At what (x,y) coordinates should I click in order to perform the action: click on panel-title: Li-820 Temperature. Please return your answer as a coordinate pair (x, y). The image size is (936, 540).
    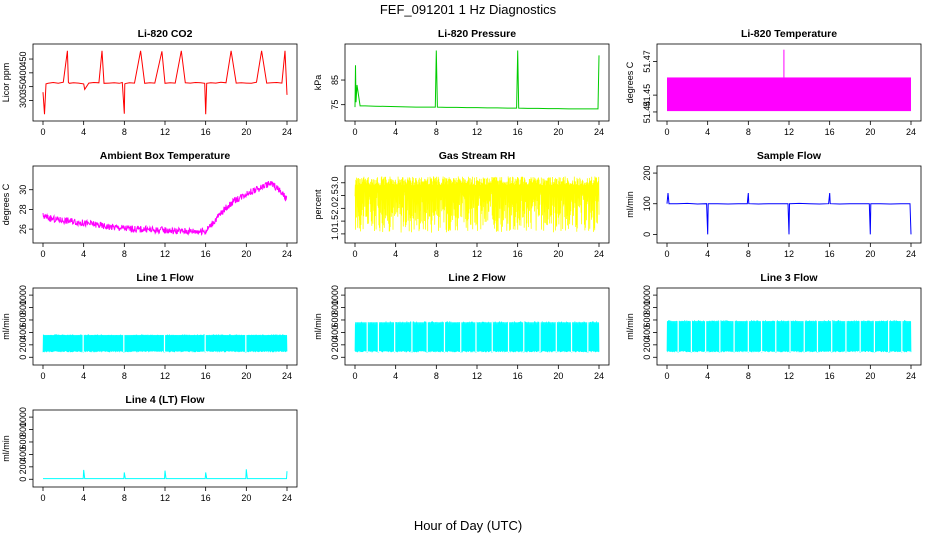
    Looking at the image, I should click on (789, 34).